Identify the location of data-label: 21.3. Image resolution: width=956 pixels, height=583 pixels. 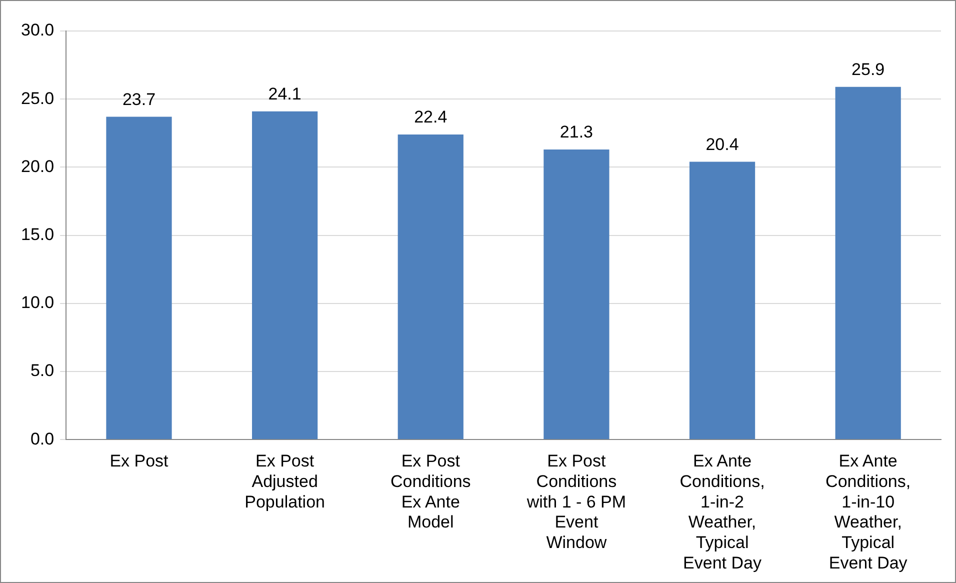
(576, 132).